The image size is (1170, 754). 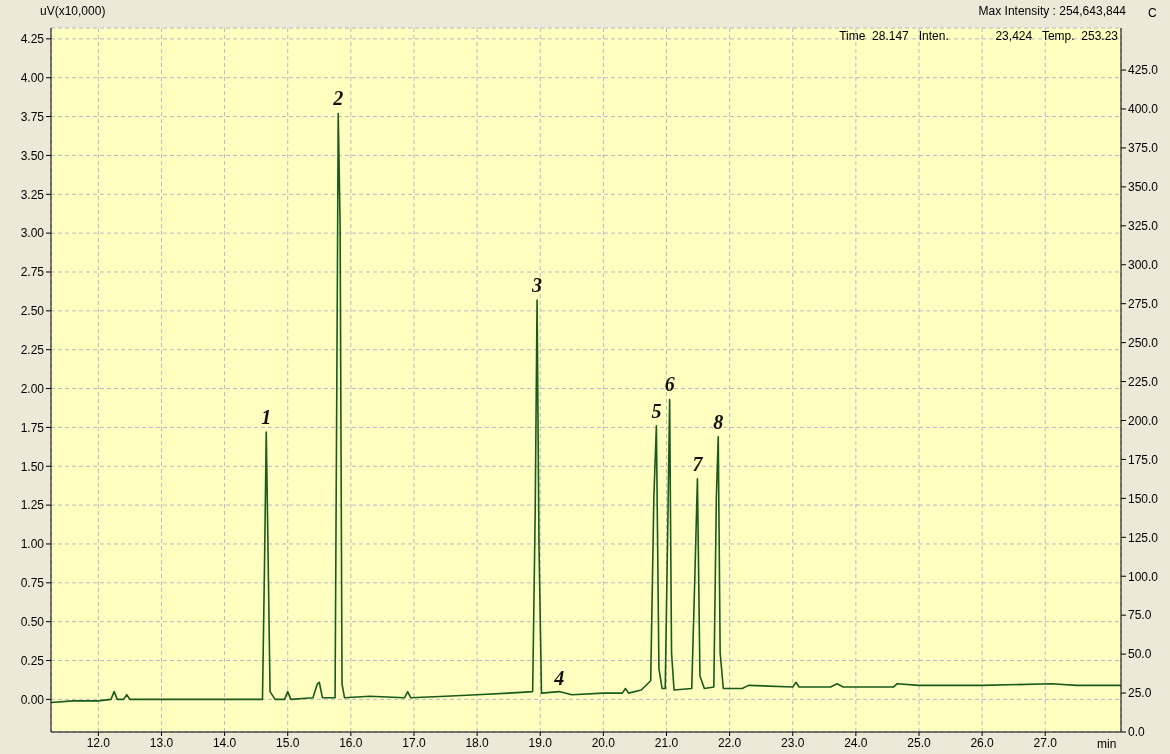 I want to click on y2-tick-label: 425.0, so click(x=1143, y=70).